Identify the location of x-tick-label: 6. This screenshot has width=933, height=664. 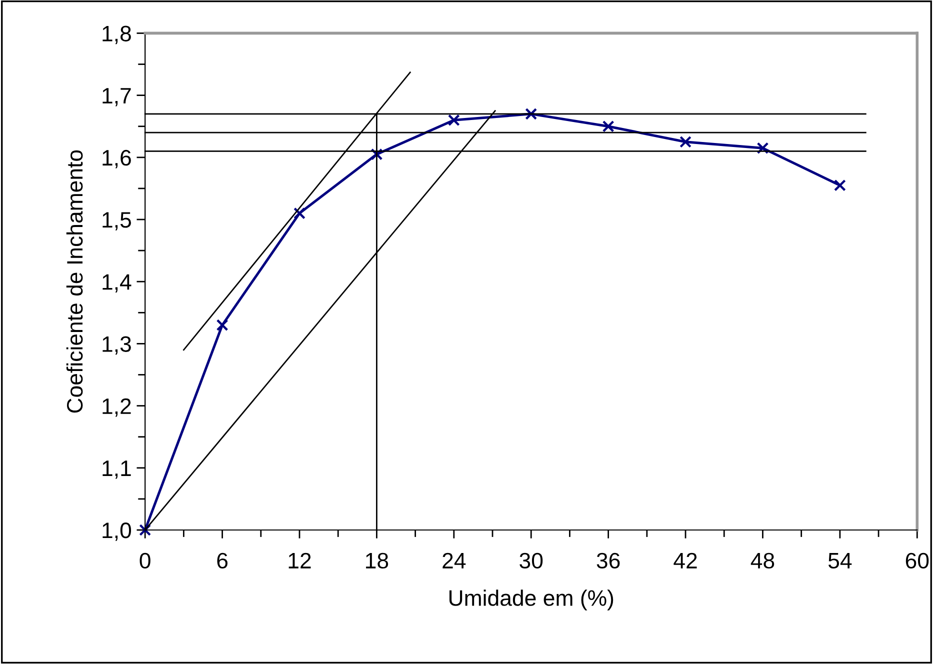
(222, 560).